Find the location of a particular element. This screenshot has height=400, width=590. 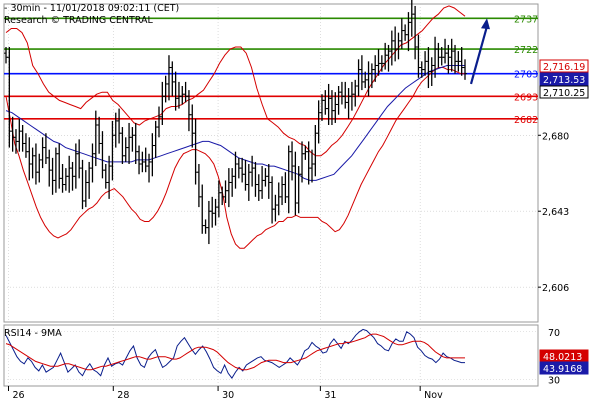

price-axis: 2737 2722 2703 2693 2682 2,606 2,643 2,680 is located at coordinates (541, 154).